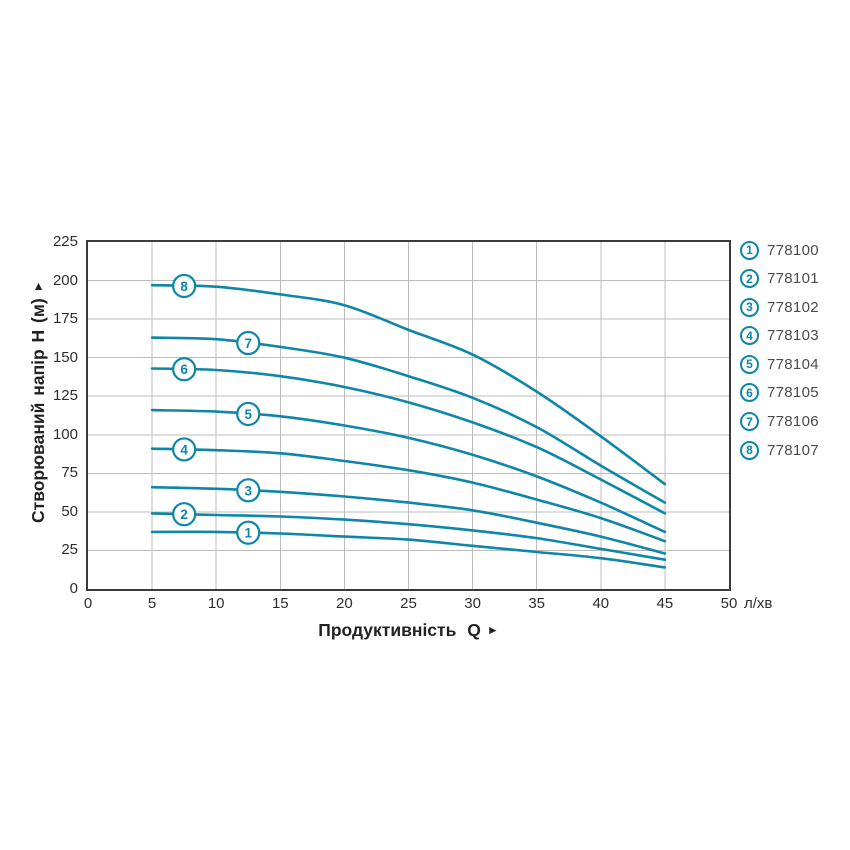 Image resolution: width=850 pixels, height=850 pixels. I want to click on curve-label-number: 7, so click(248, 343).